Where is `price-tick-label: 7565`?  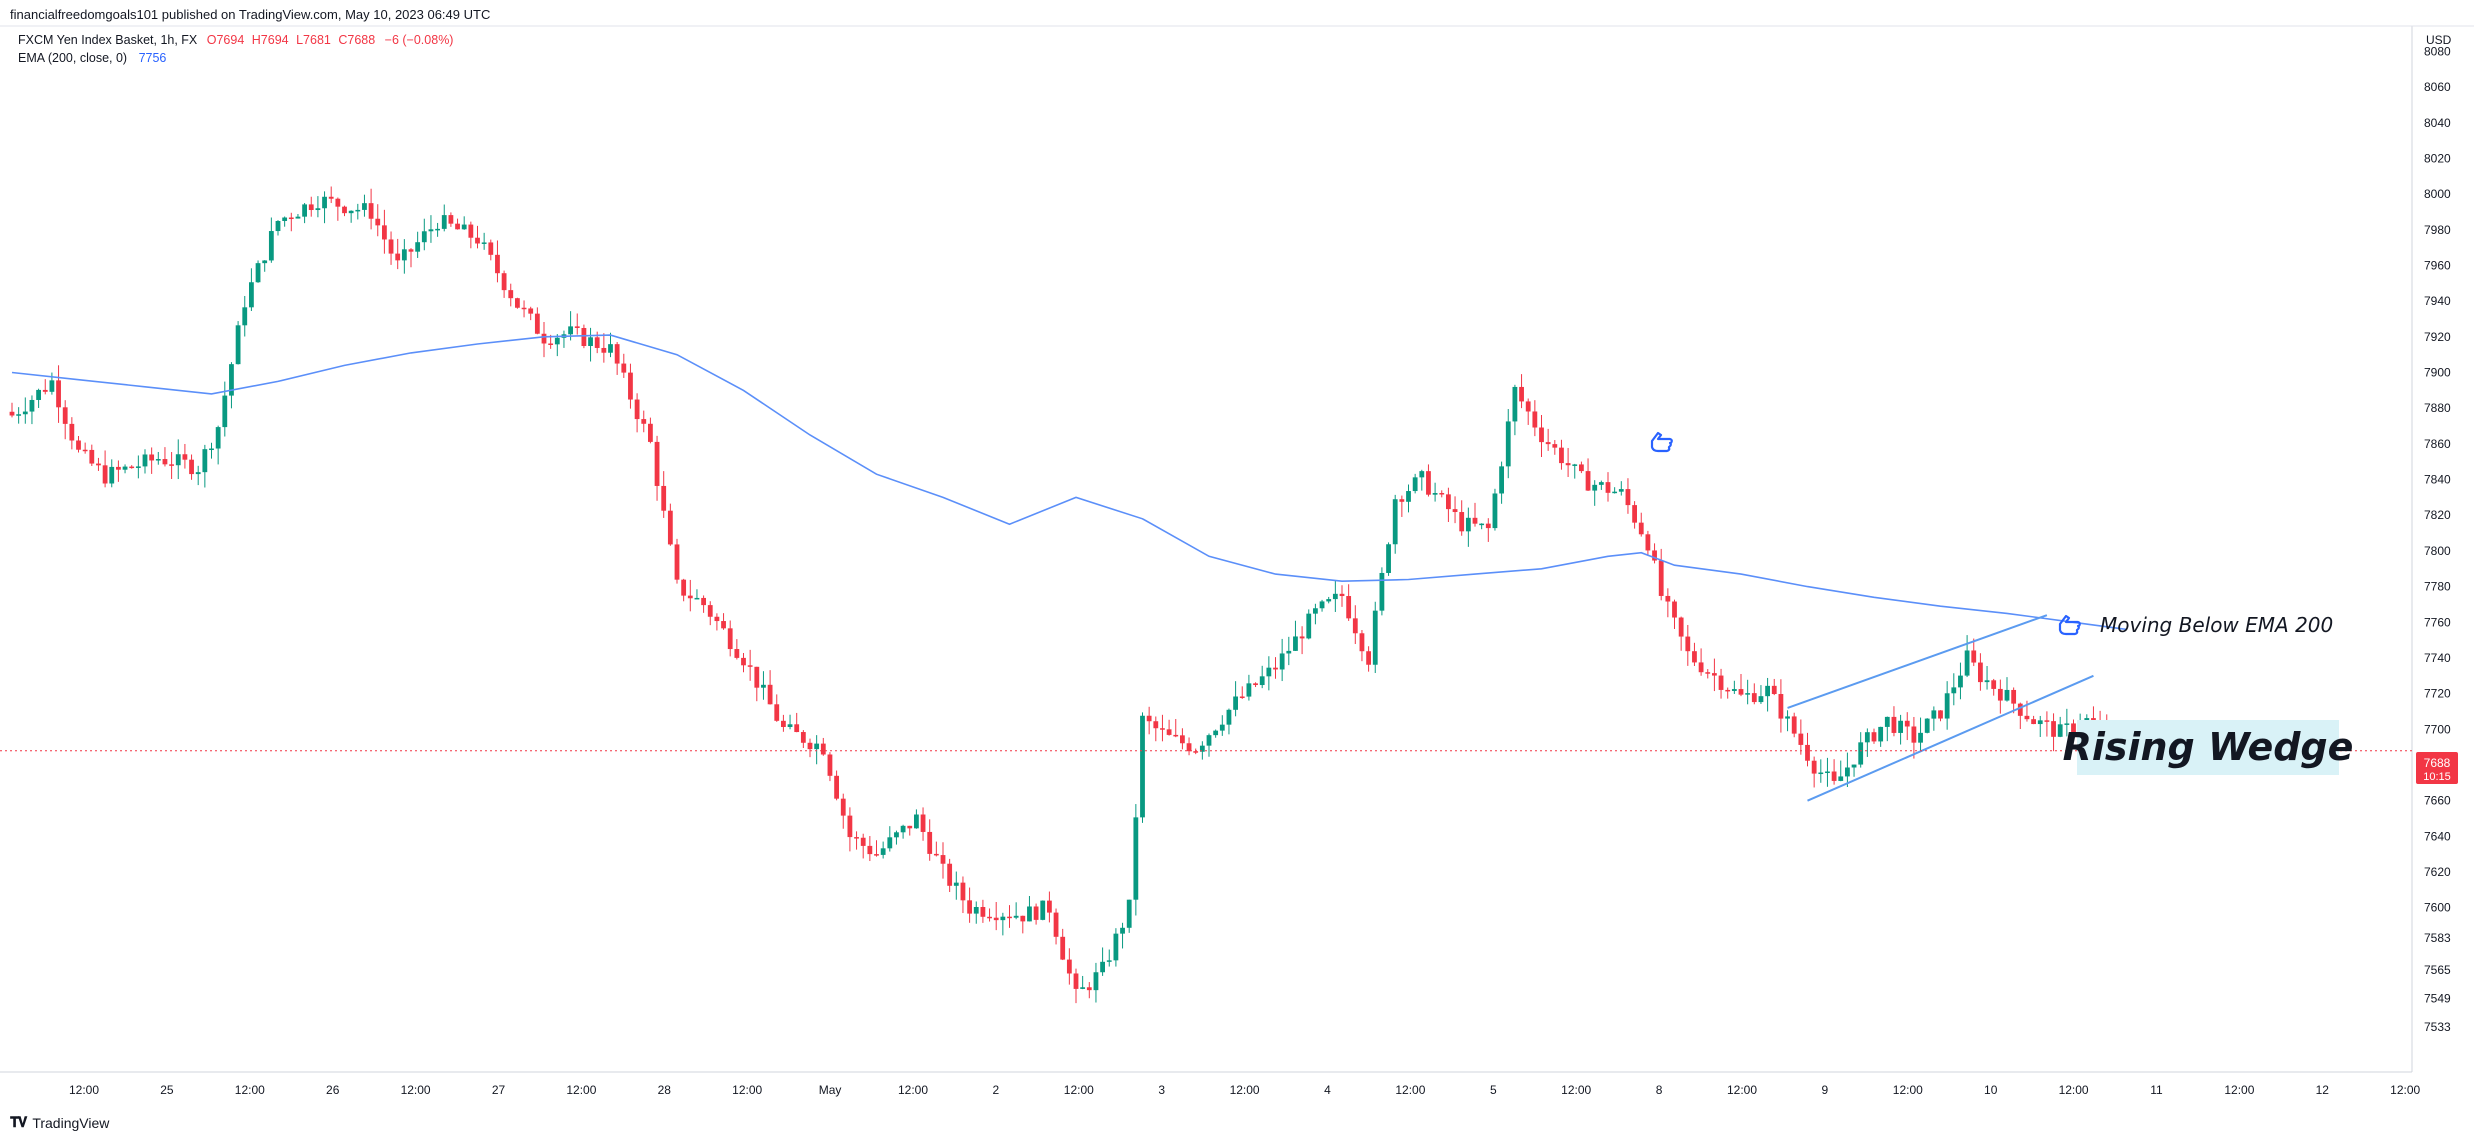 price-tick-label: 7565 is located at coordinates (2437, 970).